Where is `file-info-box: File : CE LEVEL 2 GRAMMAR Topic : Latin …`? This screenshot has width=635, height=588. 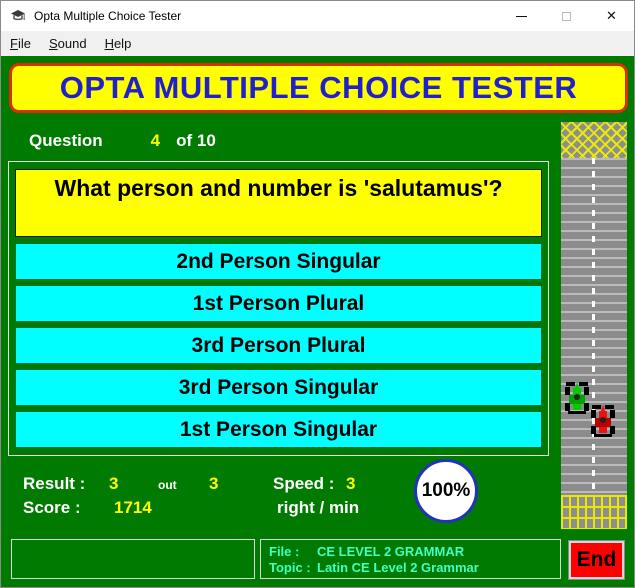
file-info-box: File : CE LEVEL 2 GRAMMAR Topic : Latin … is located at coordinates (410, 559).